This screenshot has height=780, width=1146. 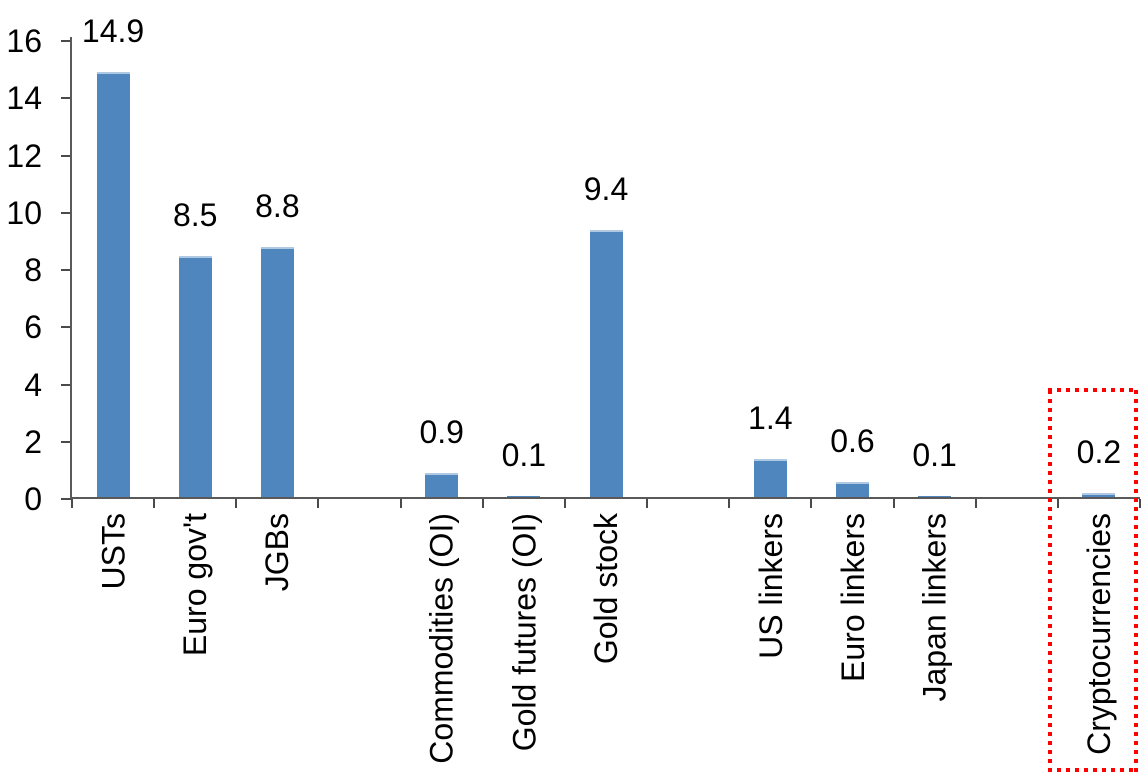 I want to click on y-tick-label: 0, so click(x=33, y=499).